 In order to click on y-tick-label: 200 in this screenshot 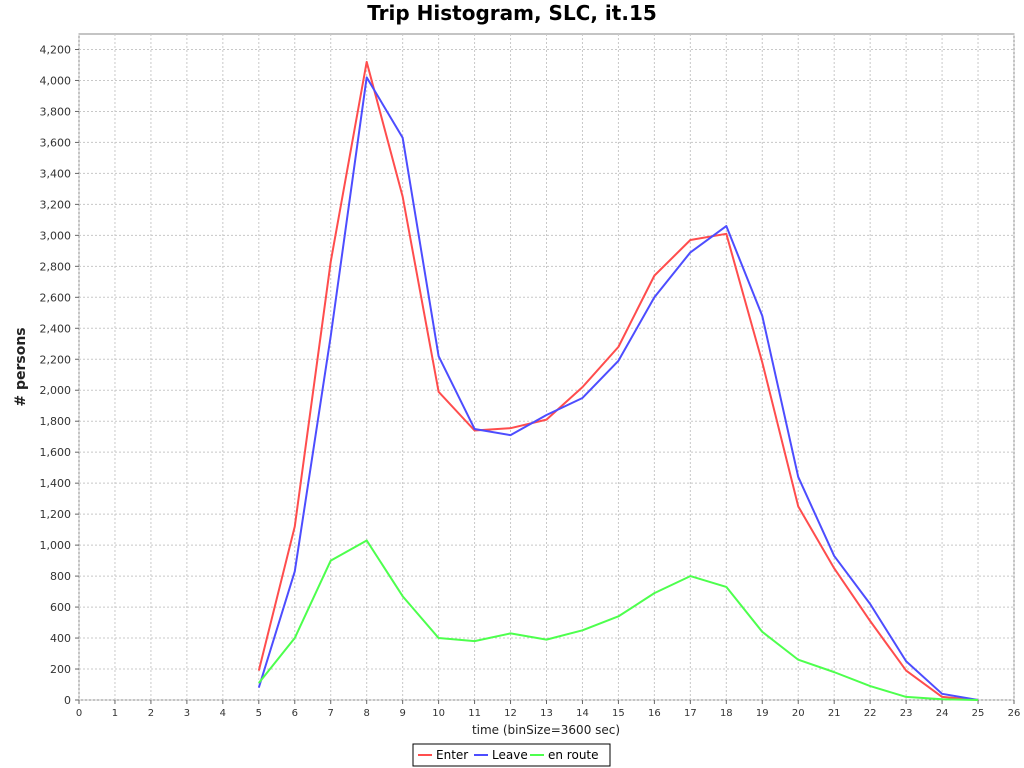, I will do `click(60, 669)`.